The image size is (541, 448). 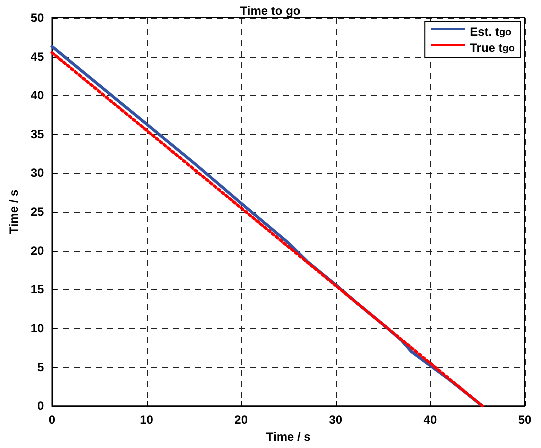 I want to click on x-tick-label: 20, so click(x=241, y=420).